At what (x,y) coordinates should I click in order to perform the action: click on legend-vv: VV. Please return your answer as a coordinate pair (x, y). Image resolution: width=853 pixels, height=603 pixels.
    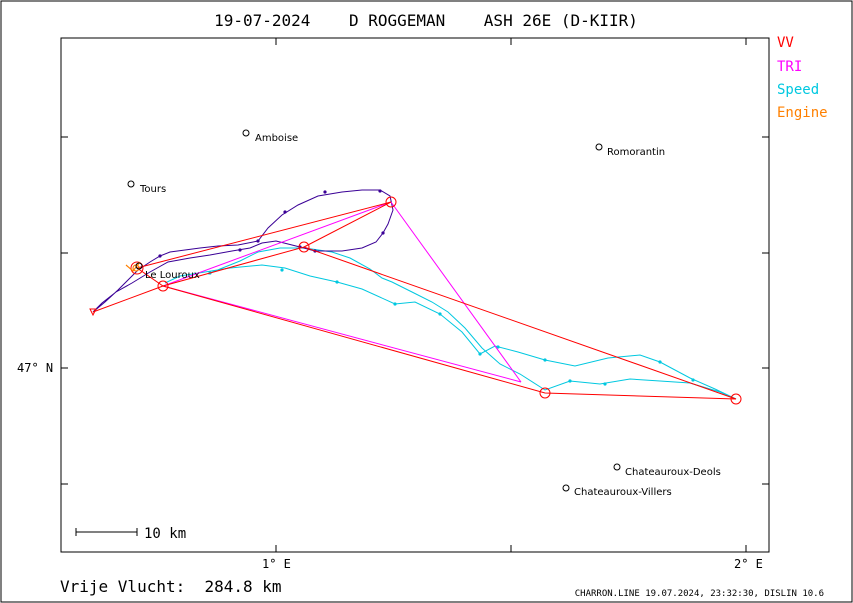
    Looking at the image, I should click on (785, 43).